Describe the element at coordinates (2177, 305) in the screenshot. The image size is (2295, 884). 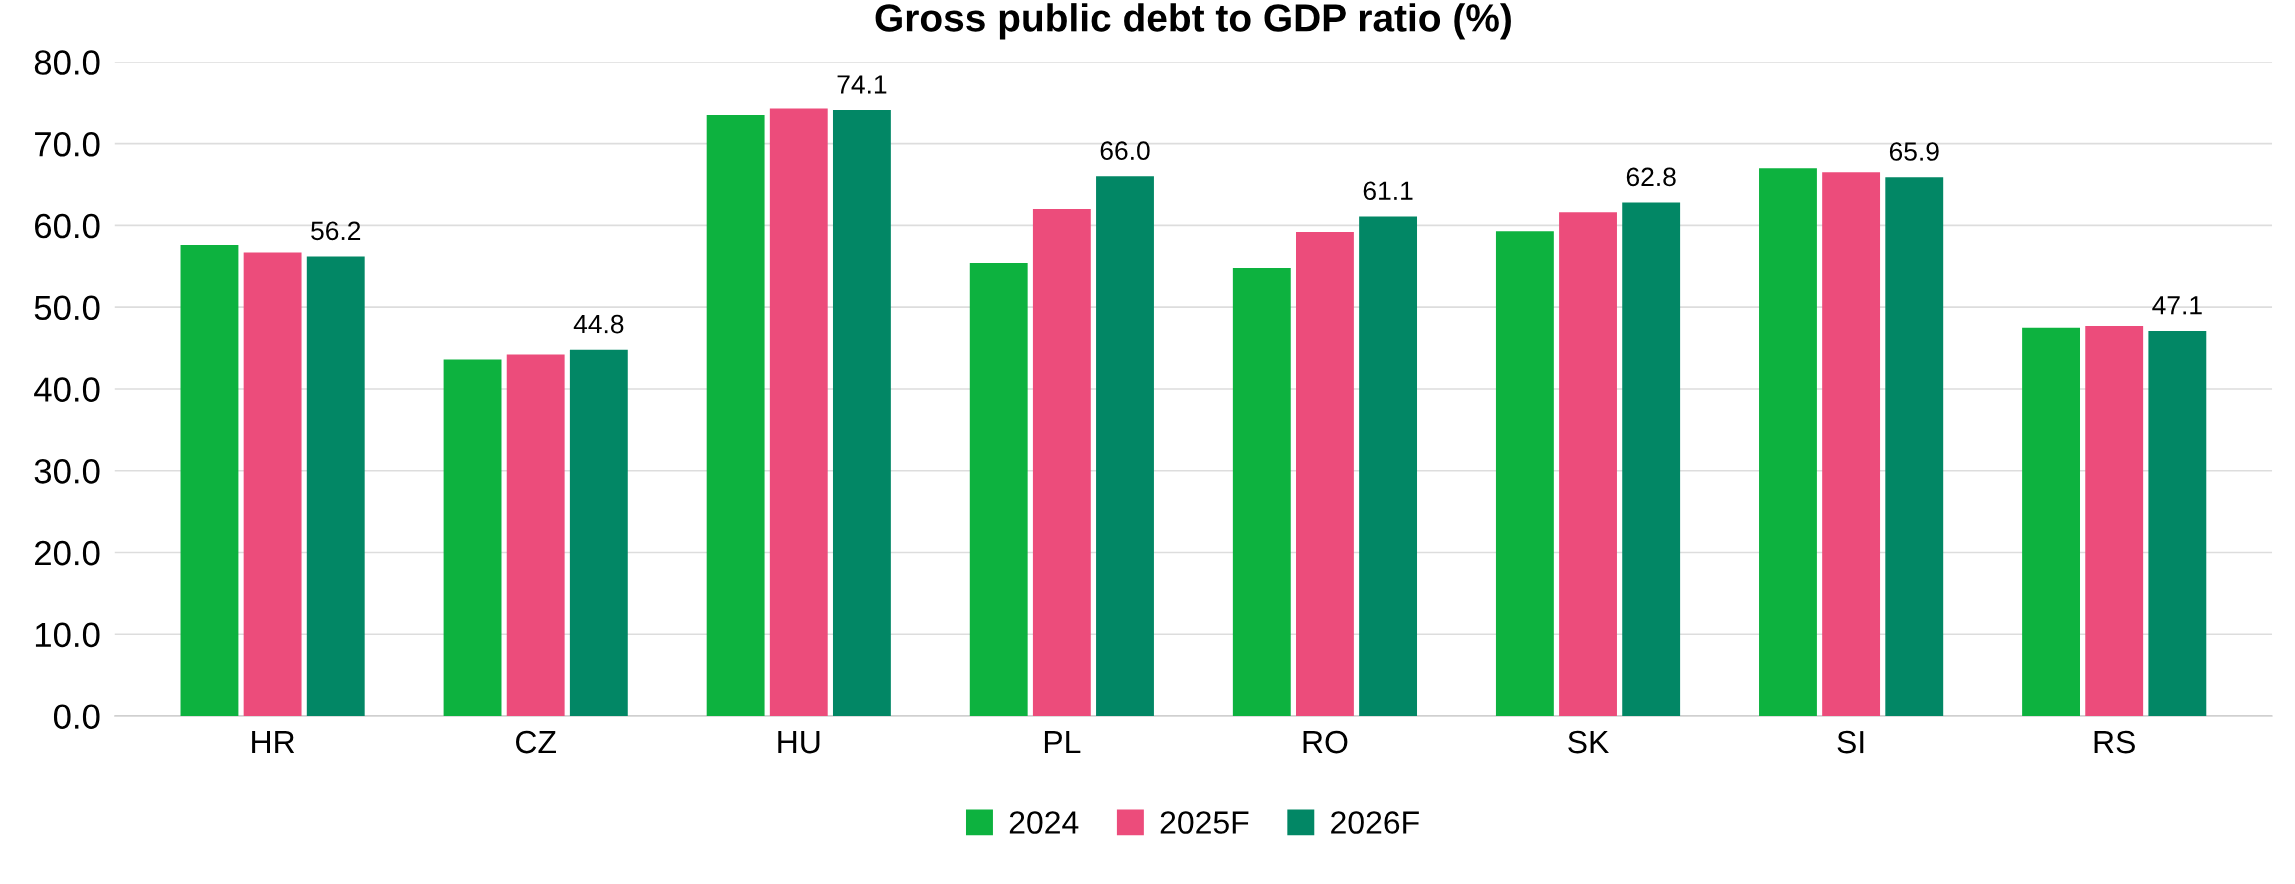
I see `data-label: 47.1` at that location.